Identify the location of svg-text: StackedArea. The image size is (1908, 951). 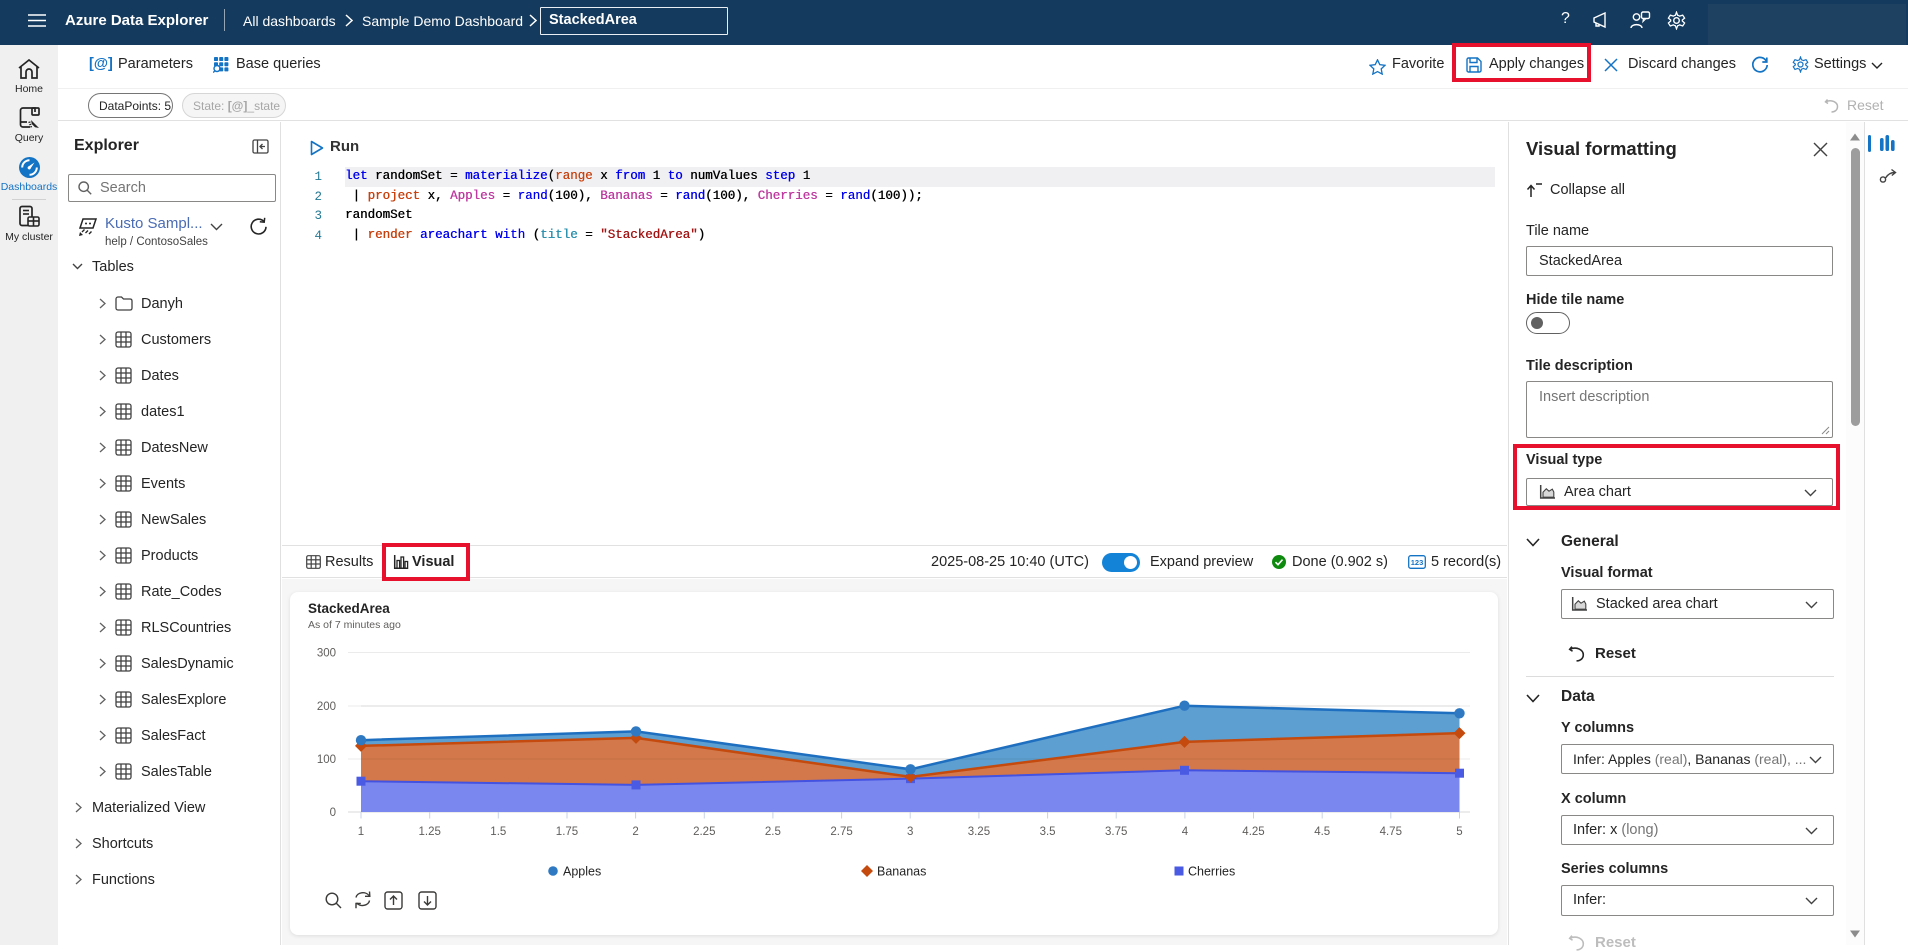
(349, 608).